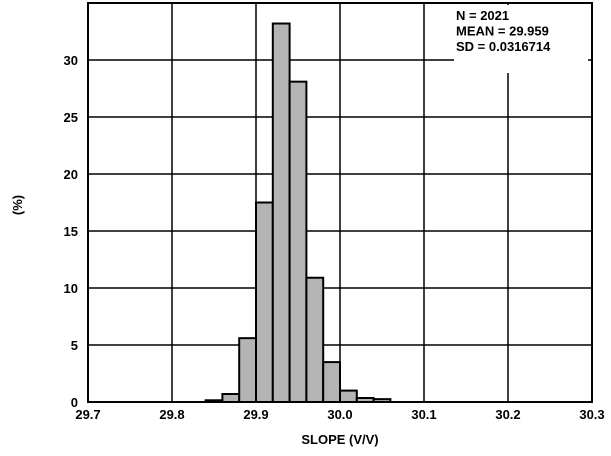 This screenshot has width=611, height=456. What do you see at coordinates (591, 414) in the screenshot?
I see `x-tick-label-6: 30.3` at bounding box center [591, 414].